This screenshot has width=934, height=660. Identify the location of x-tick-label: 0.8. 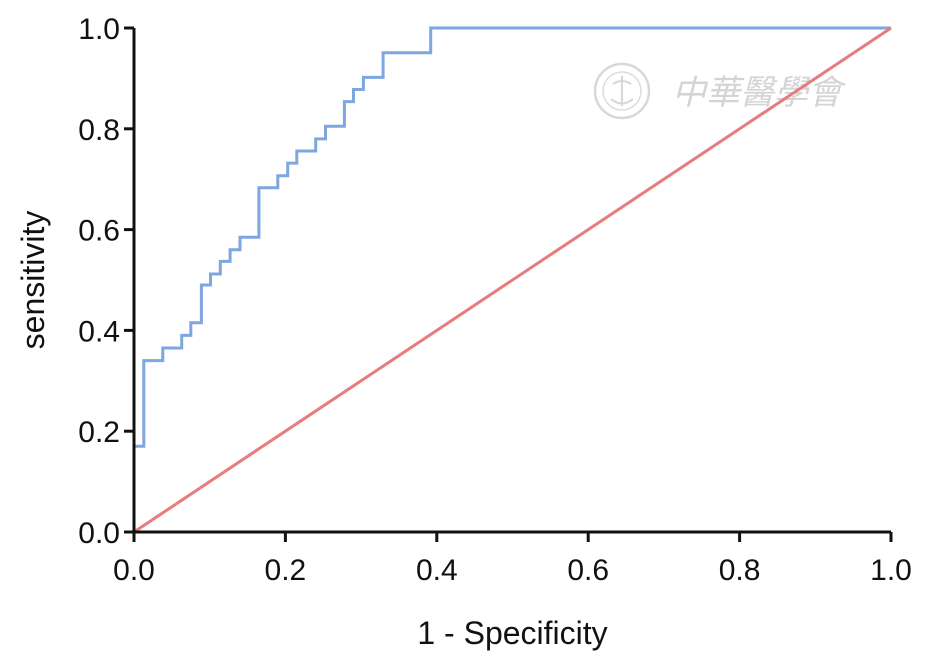
(740, 570).